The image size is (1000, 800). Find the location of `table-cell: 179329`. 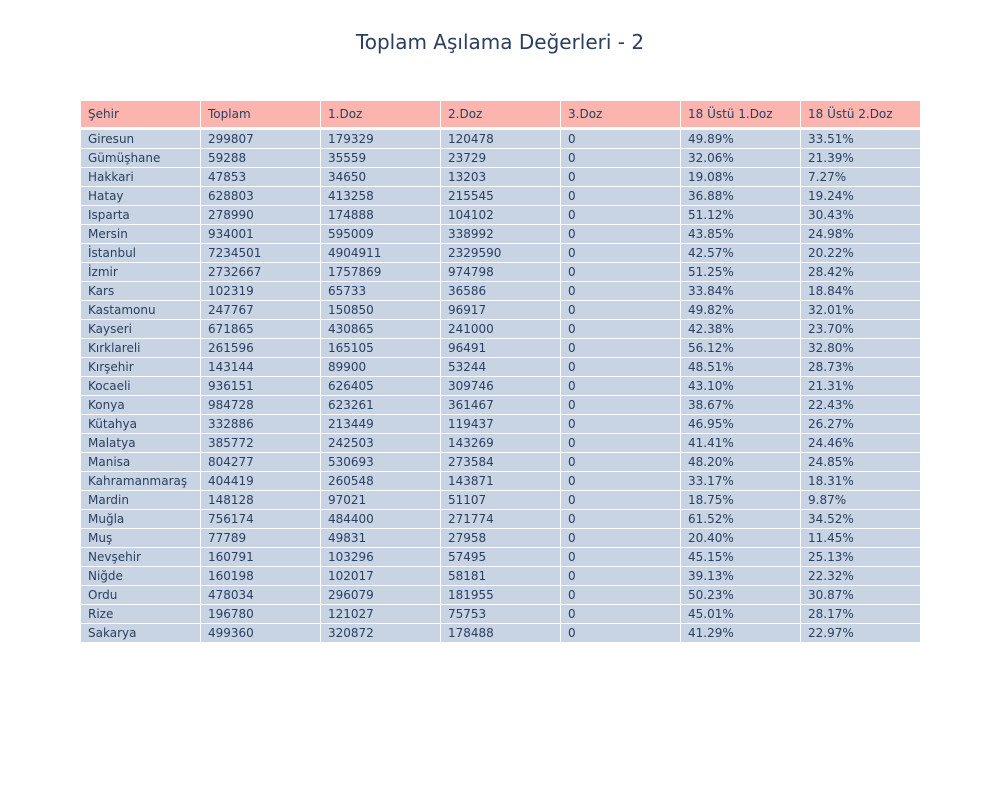

table-cell: 179329 is located at coordinates (380, 139).